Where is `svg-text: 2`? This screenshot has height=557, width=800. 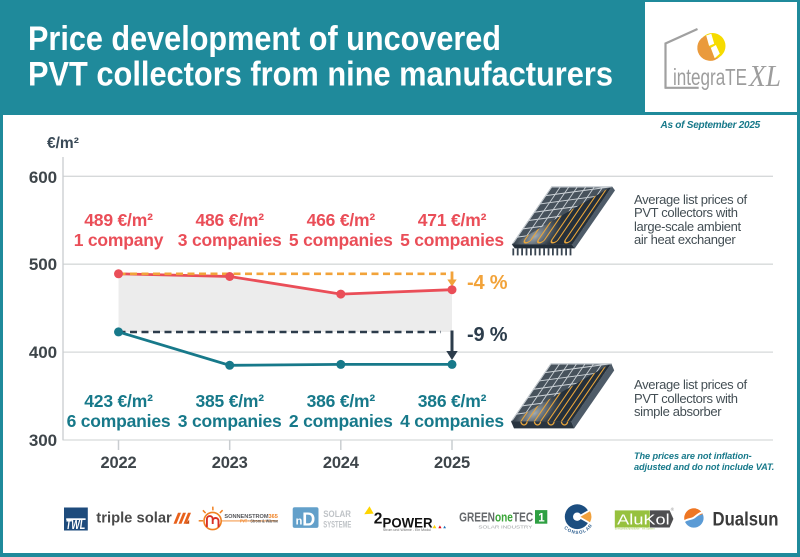 svg-text: 2 is located at coordinates (378, 519).